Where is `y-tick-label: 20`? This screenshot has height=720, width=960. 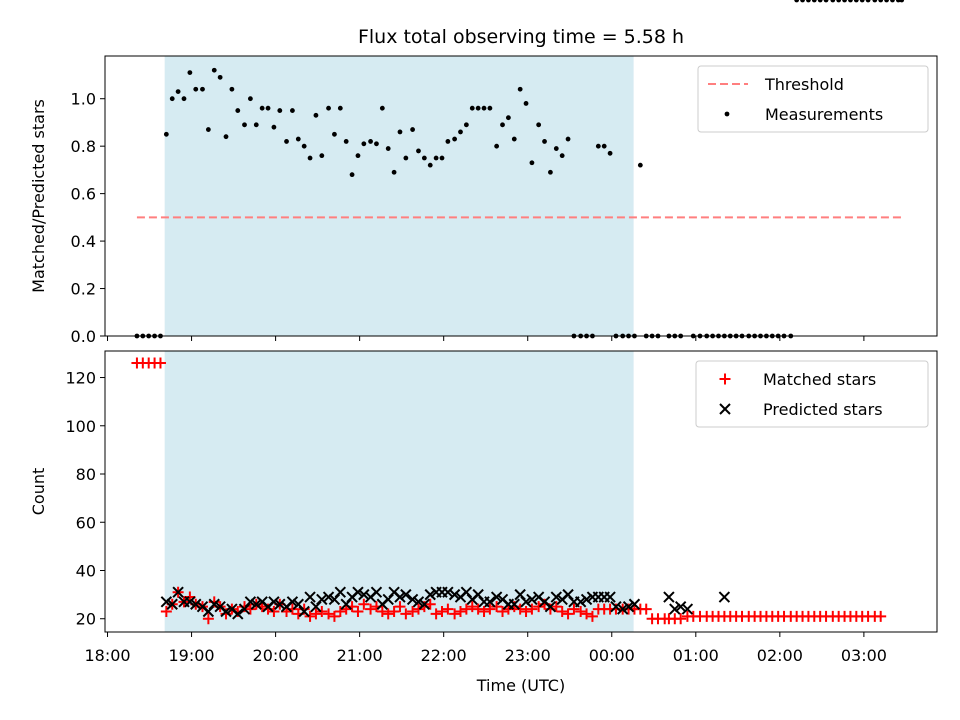
y-tick-label: 20 is located at coordinates (86, 619).